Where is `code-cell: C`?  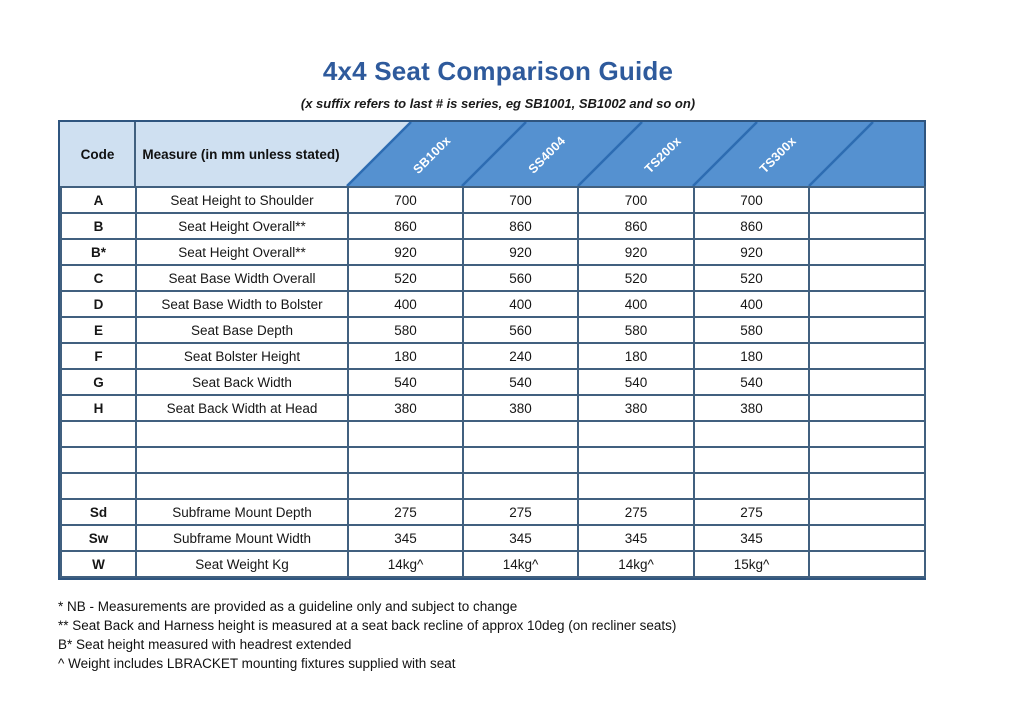 code-cell: C is located at coordinates (98, 278).